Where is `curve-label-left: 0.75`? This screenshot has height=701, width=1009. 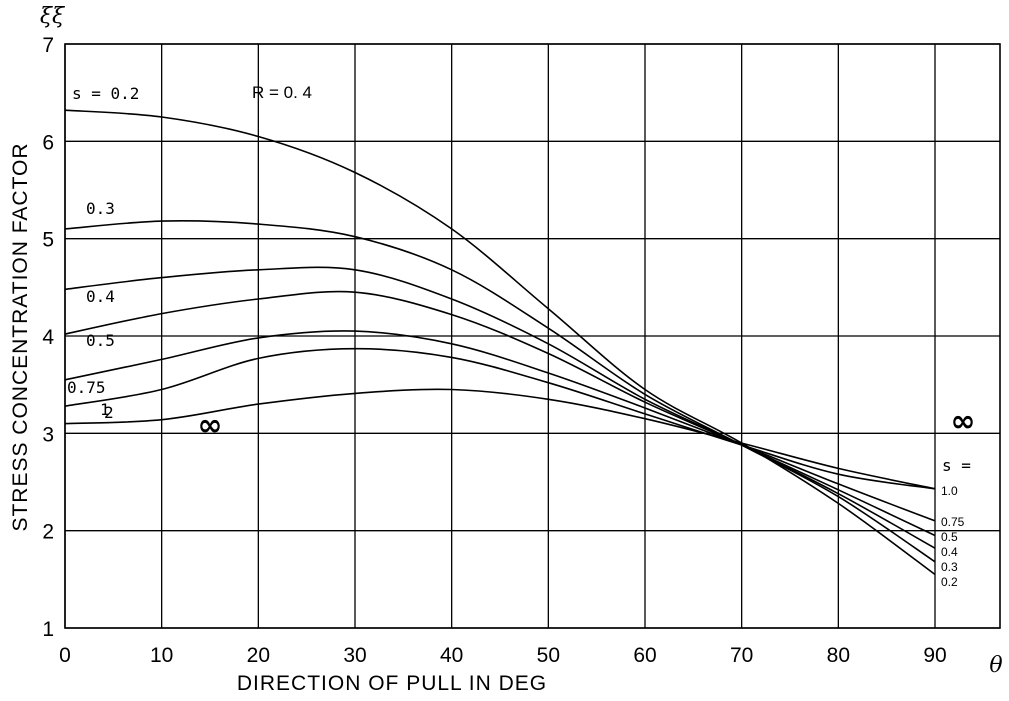 curve-label-left: 0.75 is located at coordinates (86, 387).